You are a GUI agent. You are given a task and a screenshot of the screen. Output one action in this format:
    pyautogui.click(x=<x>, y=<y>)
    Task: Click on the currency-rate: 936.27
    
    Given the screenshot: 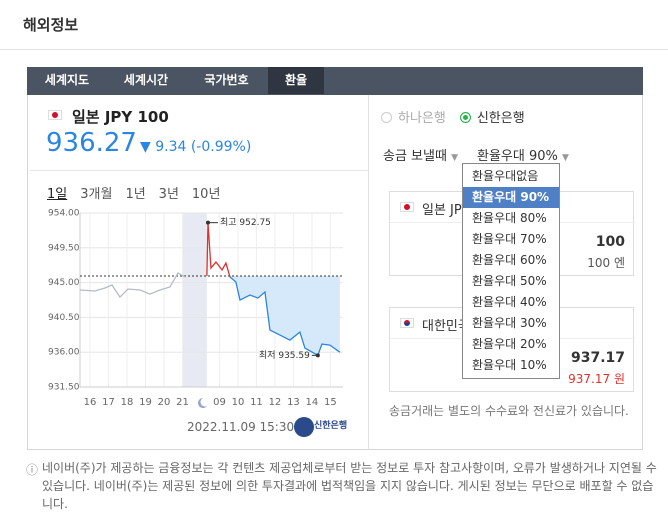 What is the action you would take?
    pyautogui.click(x=91, y=143)
    